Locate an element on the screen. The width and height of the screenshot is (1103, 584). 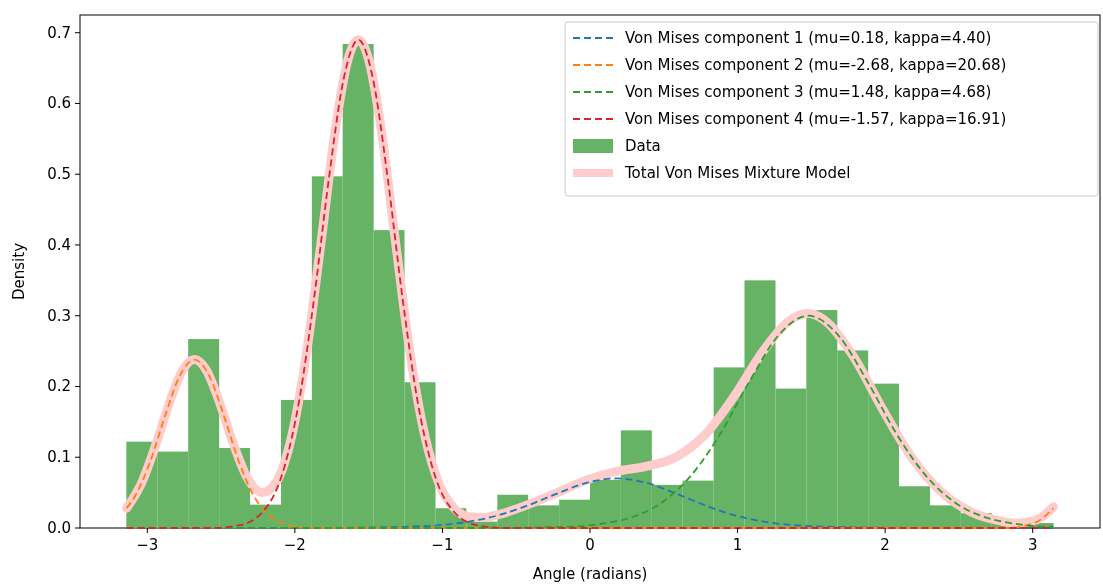
legend-label: Von Mises component 1 (mu=0.18, kappa=4.40) is located at coordinates (808, 38).